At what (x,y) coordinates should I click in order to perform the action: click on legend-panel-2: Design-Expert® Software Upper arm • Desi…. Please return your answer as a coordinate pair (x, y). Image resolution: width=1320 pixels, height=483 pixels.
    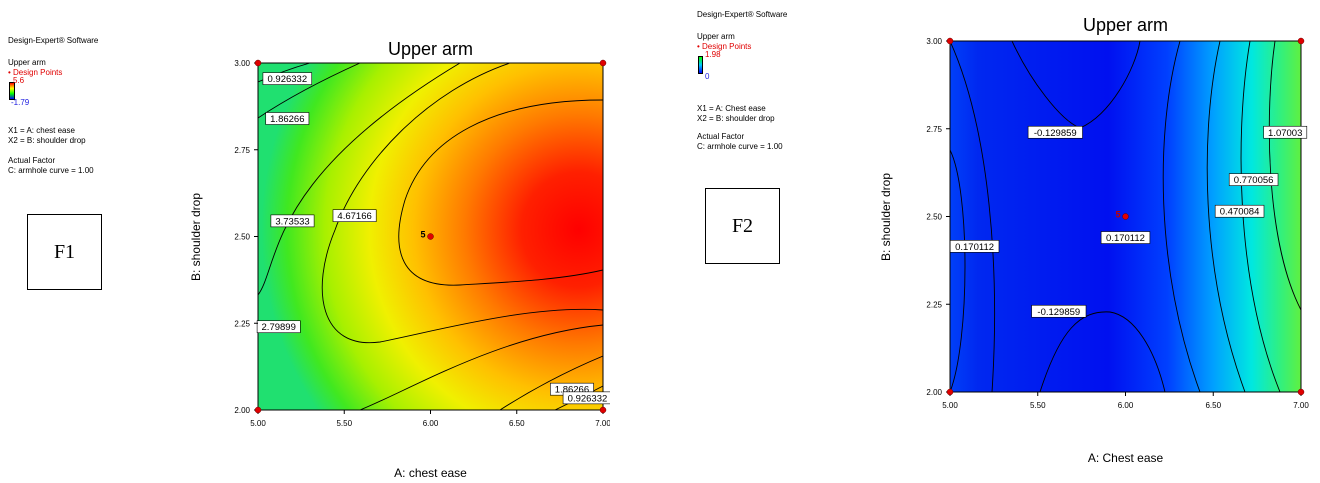
    Looking at the image, I should click on (782, 81).